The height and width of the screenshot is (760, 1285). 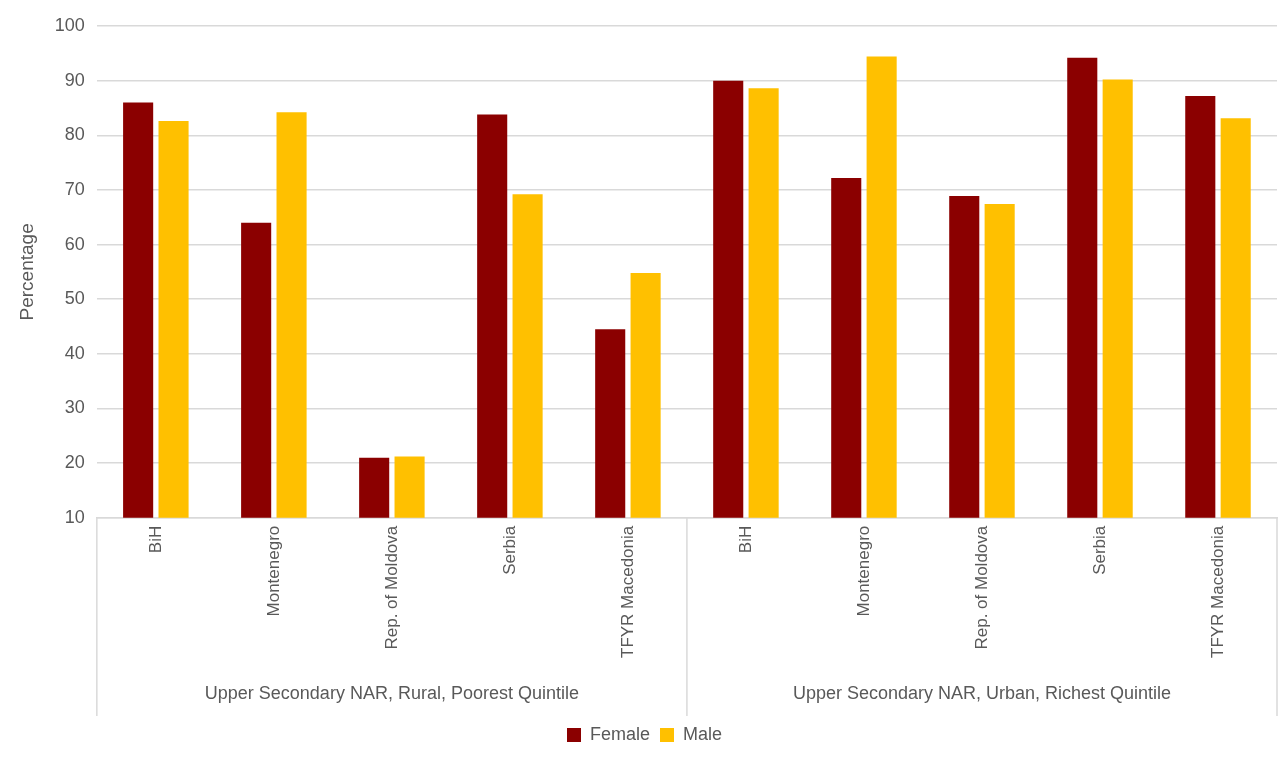 What do you see at coordinates (26, 272) in the screenshot?
I see `y-axis-title: Percentage` at bounding box center [26, 272].